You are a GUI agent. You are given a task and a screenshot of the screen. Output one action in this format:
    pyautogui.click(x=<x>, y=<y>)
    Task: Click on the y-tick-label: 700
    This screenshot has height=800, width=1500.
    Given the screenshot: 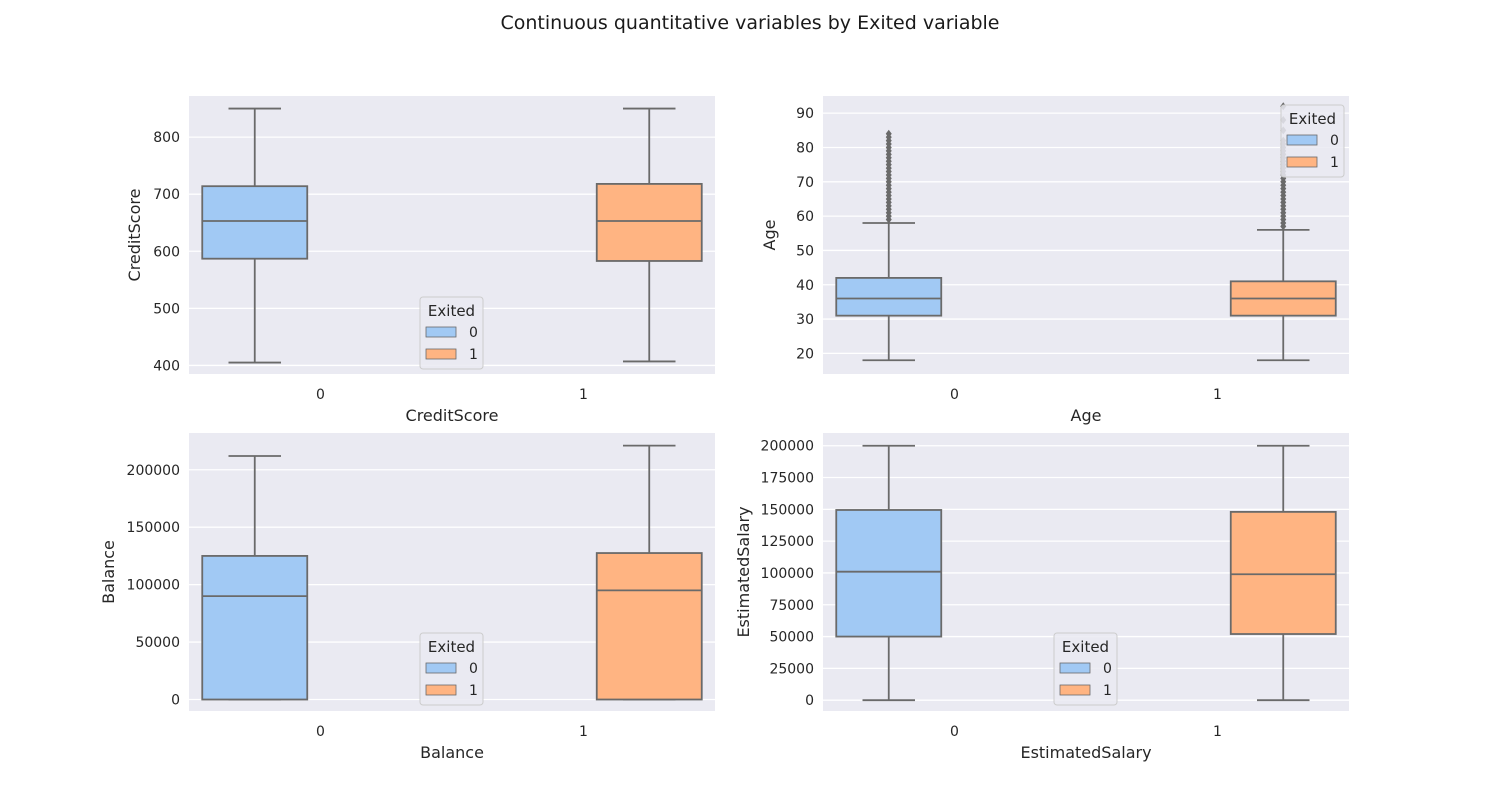 What is the action you would take?
    pyautogui.click(x=166, y=195)
    